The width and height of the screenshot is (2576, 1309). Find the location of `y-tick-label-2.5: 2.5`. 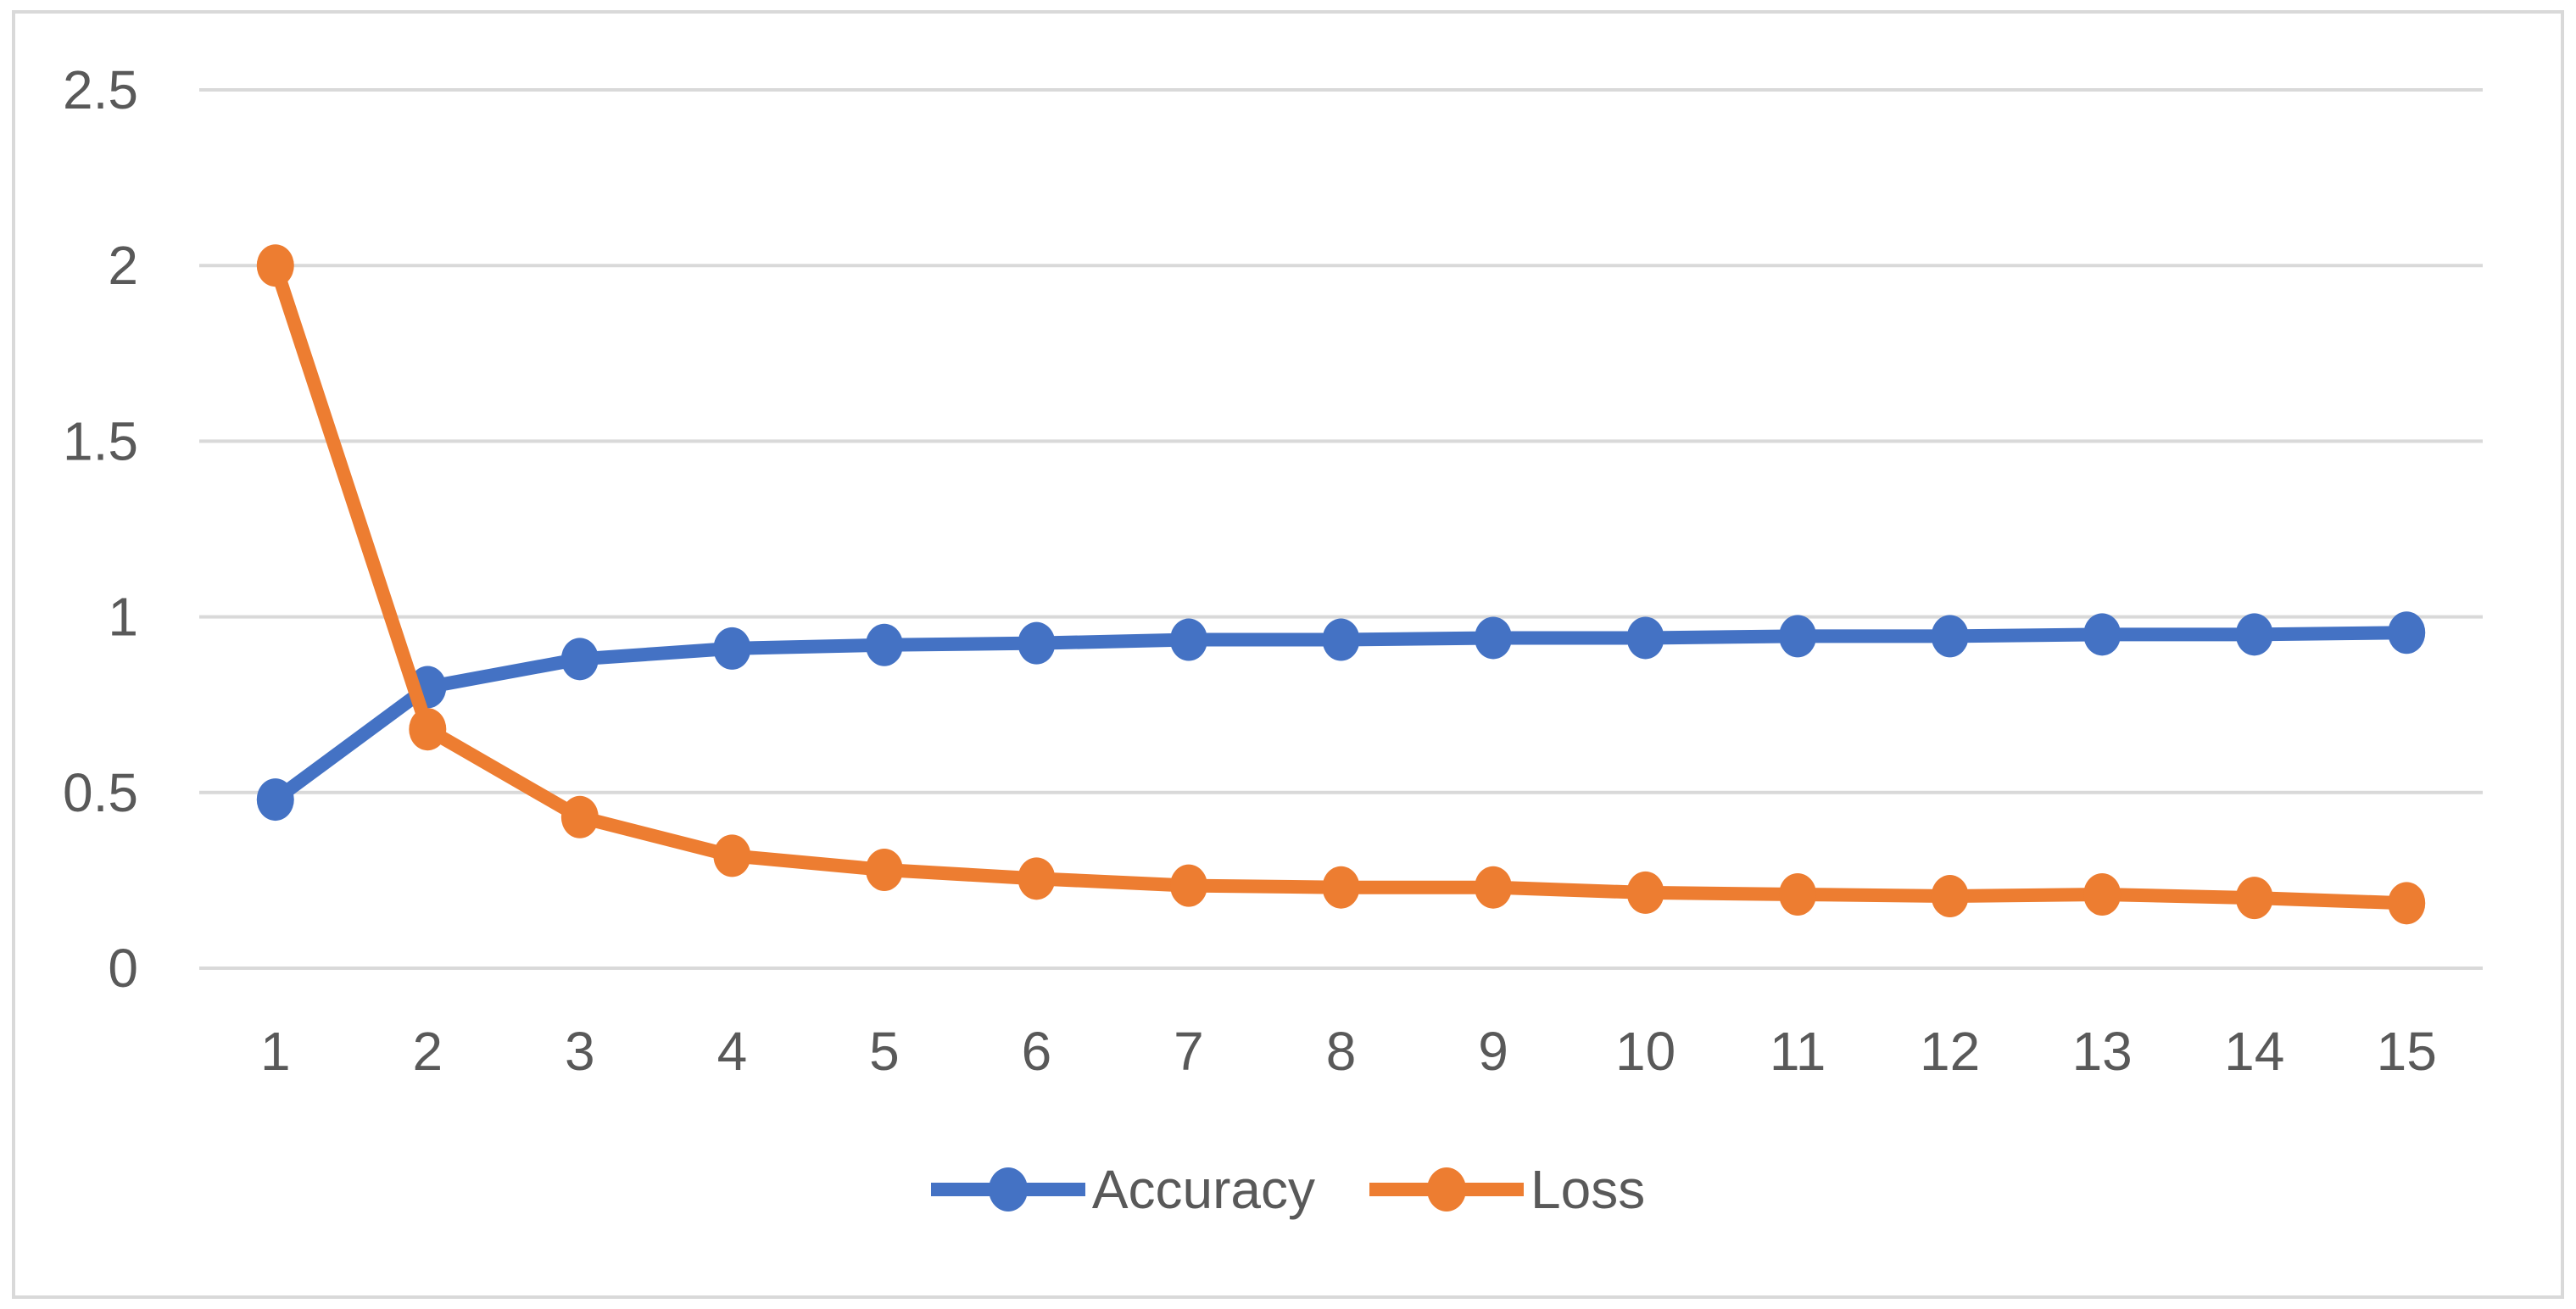

y-tick-label-2.5: 2.5 is located at coordinates (100, 89).